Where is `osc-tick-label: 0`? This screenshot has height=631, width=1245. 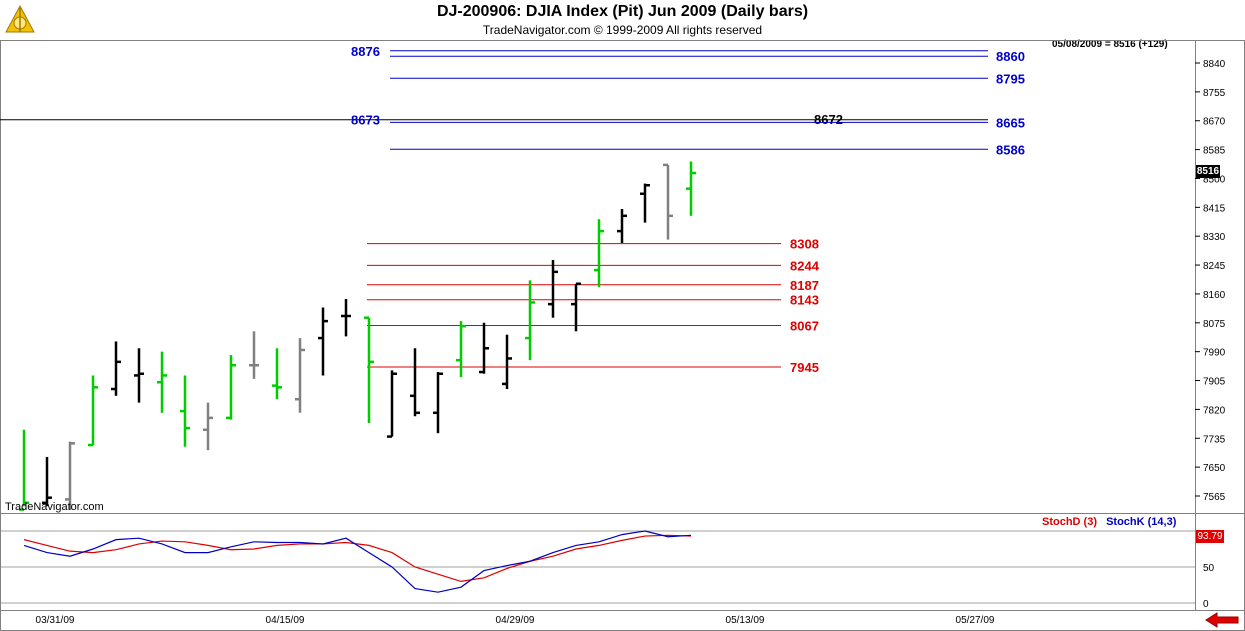 osc-tick-label: 0 is located at coordinates (1206, 604).